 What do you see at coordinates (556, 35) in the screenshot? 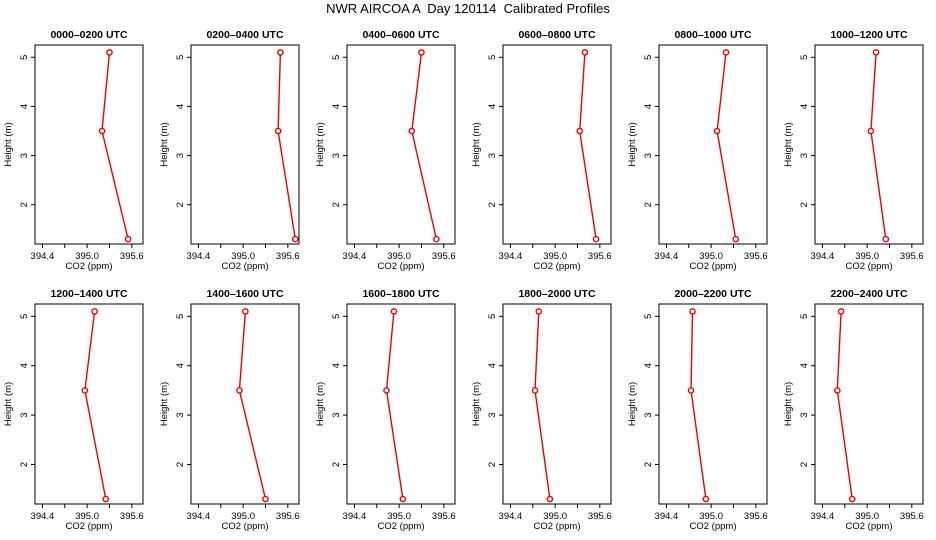
I see `panel-title: 0600–0800 UTC` at bounding box center [556, 35].